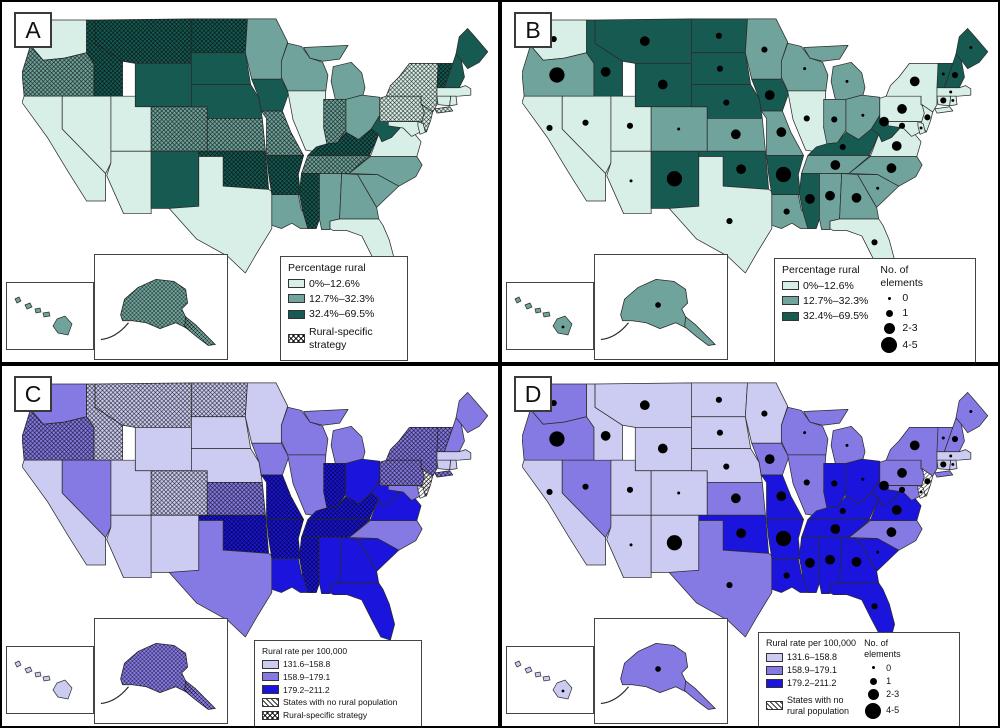 The width and height of the screenshot is (1000, 728). Describe the element at coordinates (549, 128) in the screenshot. I see `elements-dot-CA` at that location.